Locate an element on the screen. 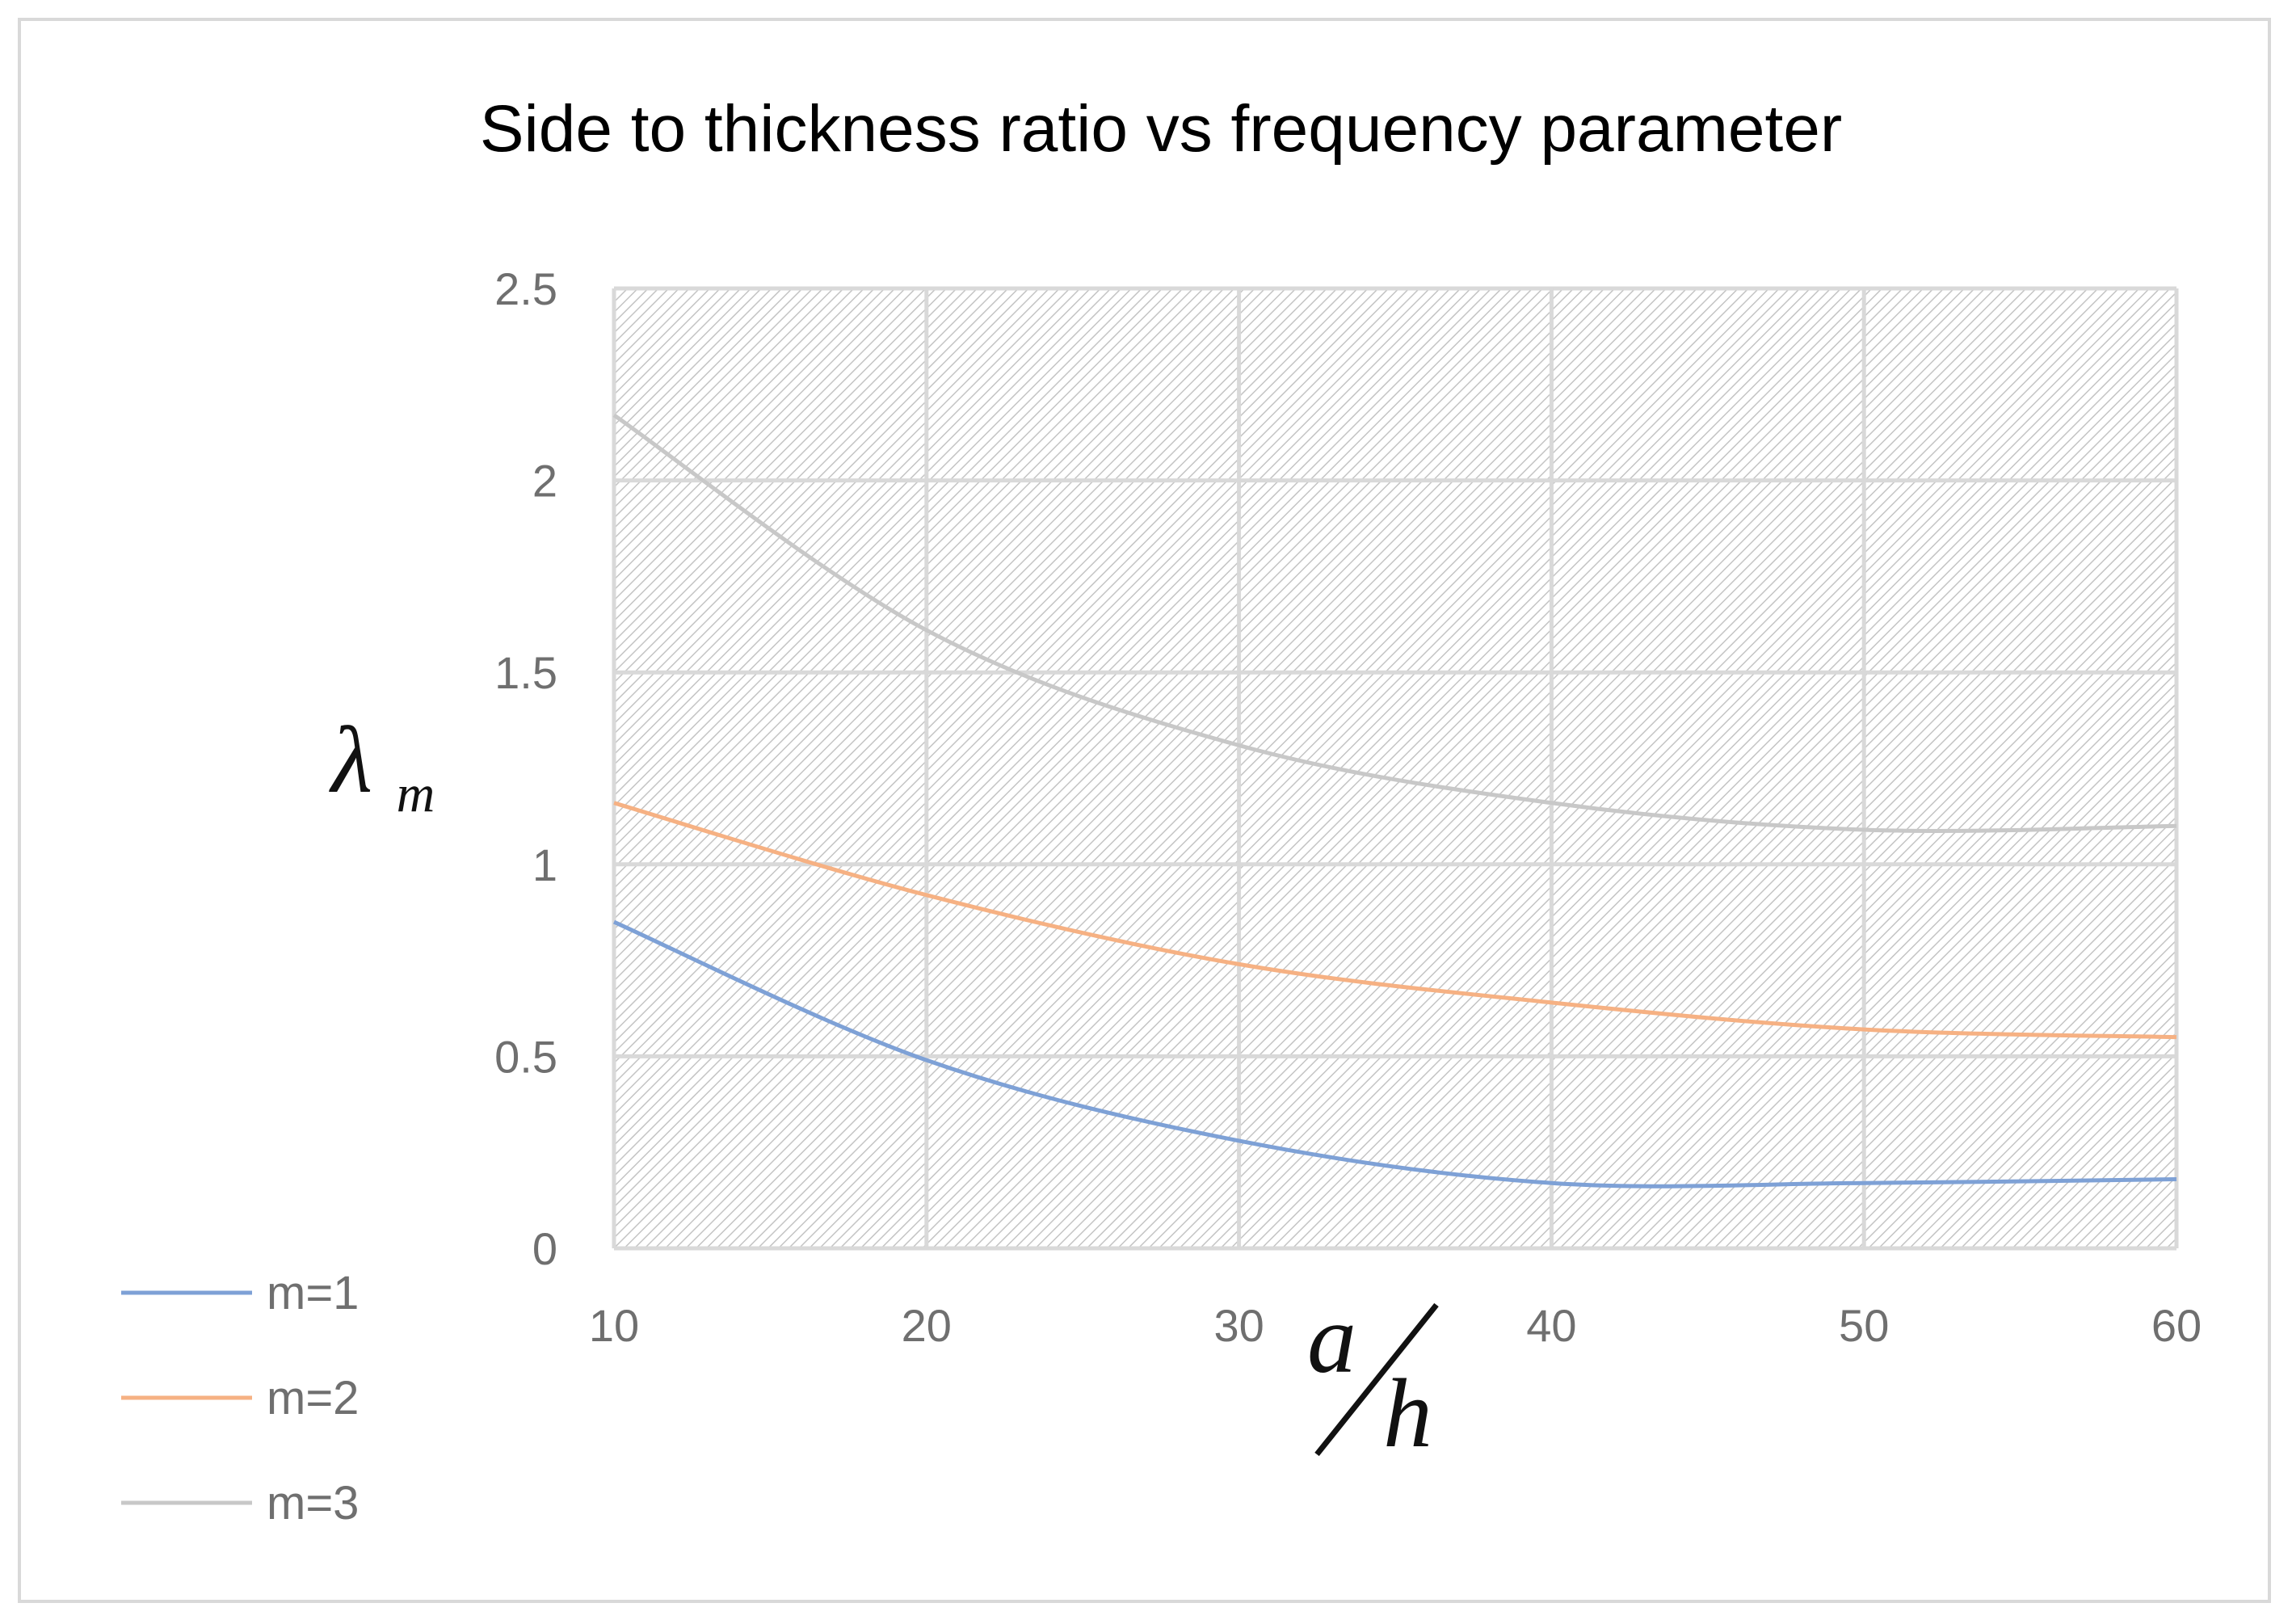  series-line-m1 is located at coordinates (1394, 1054).